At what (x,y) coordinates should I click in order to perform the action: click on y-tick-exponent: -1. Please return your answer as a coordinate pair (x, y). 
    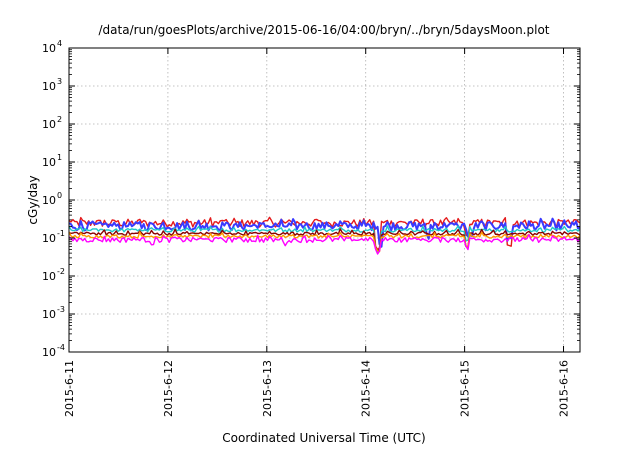
    Looking at the image, I should click on (61, 233).